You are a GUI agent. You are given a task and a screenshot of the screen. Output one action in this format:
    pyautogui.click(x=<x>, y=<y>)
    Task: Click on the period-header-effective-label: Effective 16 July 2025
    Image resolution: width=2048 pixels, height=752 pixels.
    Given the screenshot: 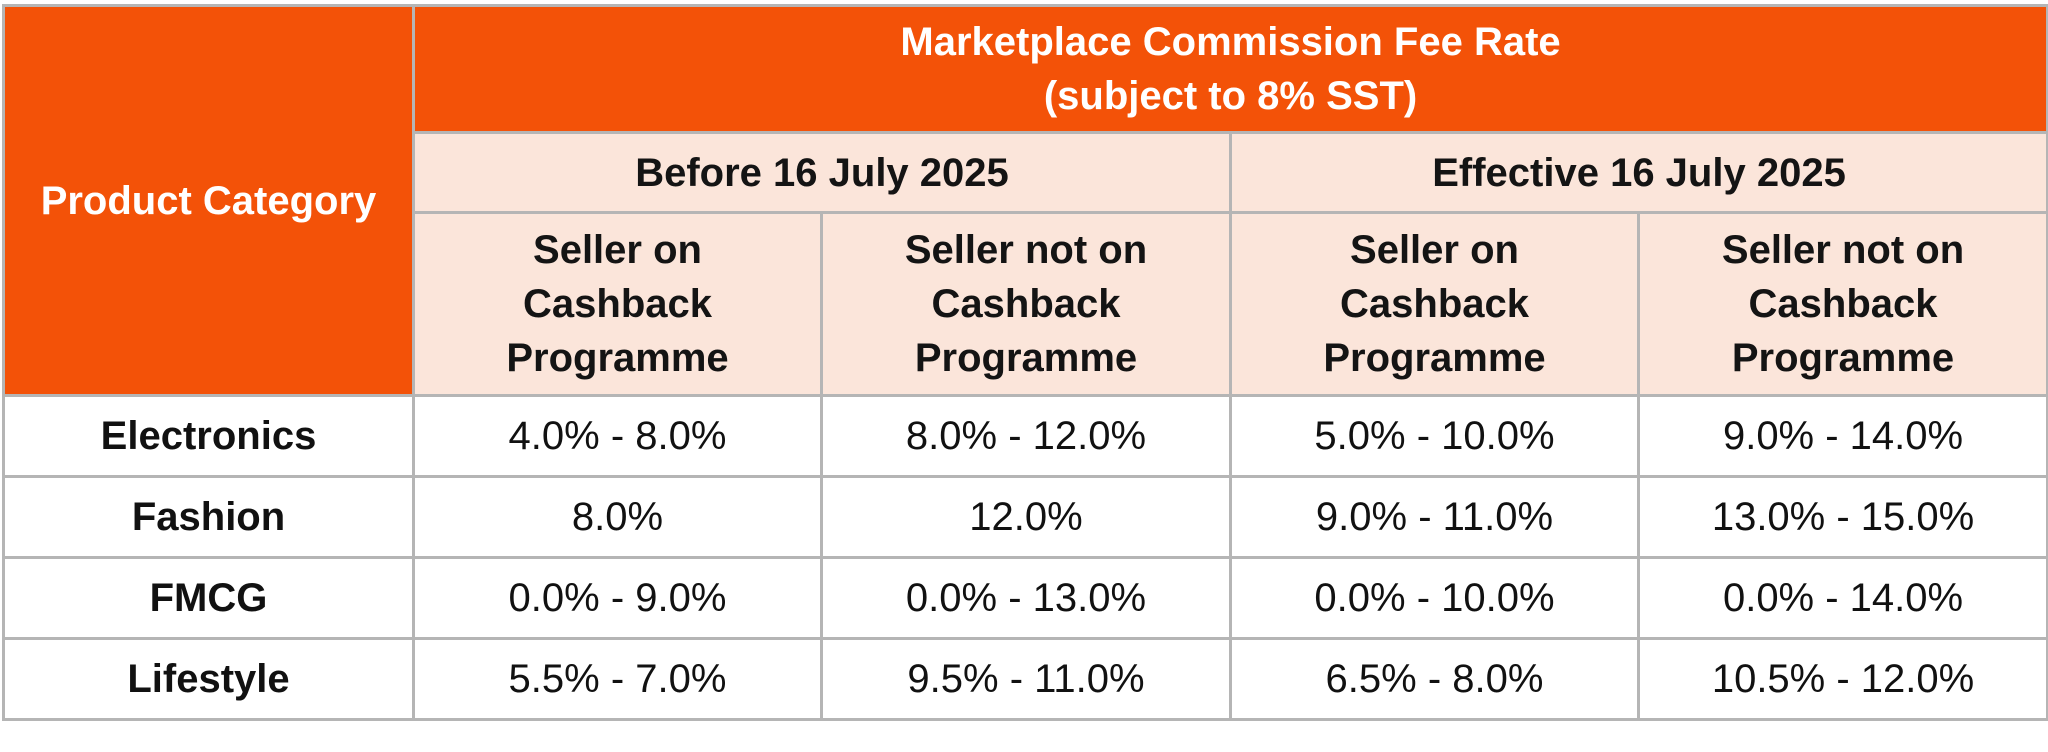 What is the action you would take?
    pyautogui.click(x=1639, y=172)
    